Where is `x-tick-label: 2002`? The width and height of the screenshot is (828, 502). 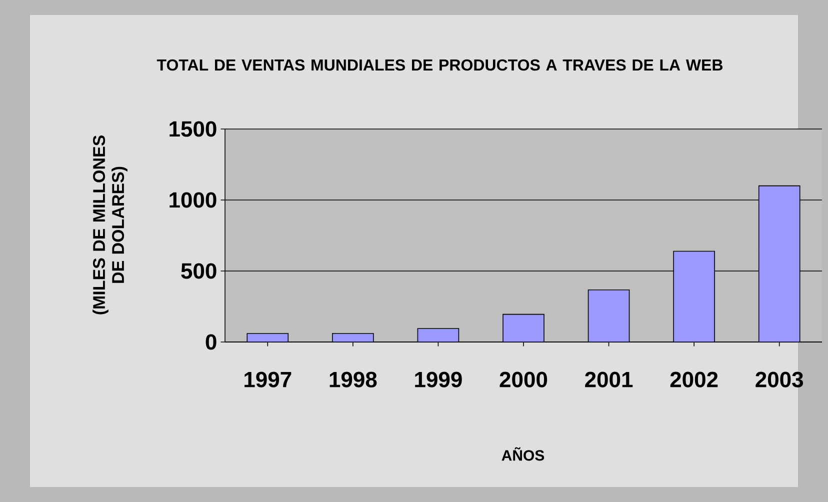 x-tick-label: 2002 is located at coordinates (694, 380).